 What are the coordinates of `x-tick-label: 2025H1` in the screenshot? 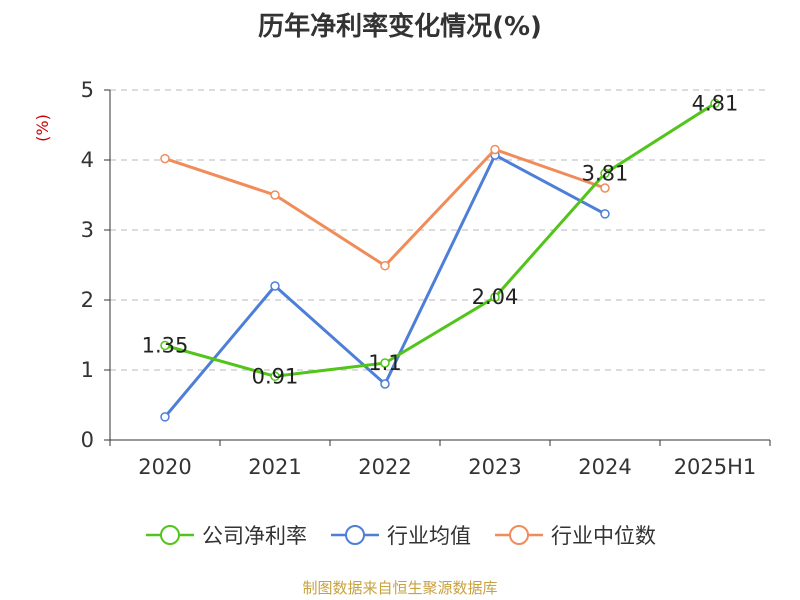 It's located at (715, 467).